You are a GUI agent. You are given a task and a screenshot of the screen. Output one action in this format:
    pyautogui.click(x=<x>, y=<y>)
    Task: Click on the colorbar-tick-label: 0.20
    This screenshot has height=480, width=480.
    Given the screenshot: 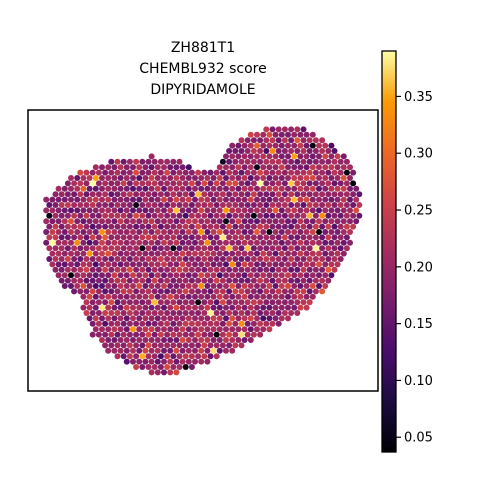 What is the action you would take?
    pyautogui.click(x=418, y=267)
    